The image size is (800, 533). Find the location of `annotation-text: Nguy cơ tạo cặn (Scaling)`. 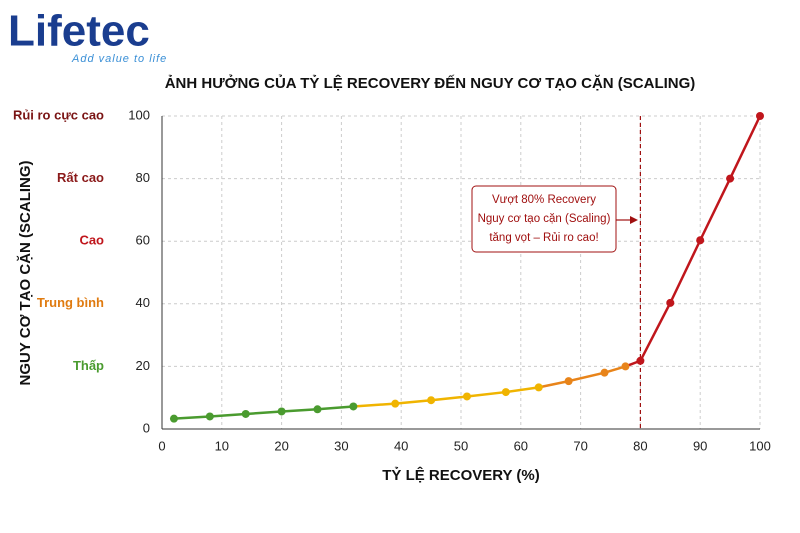

annotation-text: Nguy cơ tạo cặn (Scaling) is located at coordinates (544, 219).